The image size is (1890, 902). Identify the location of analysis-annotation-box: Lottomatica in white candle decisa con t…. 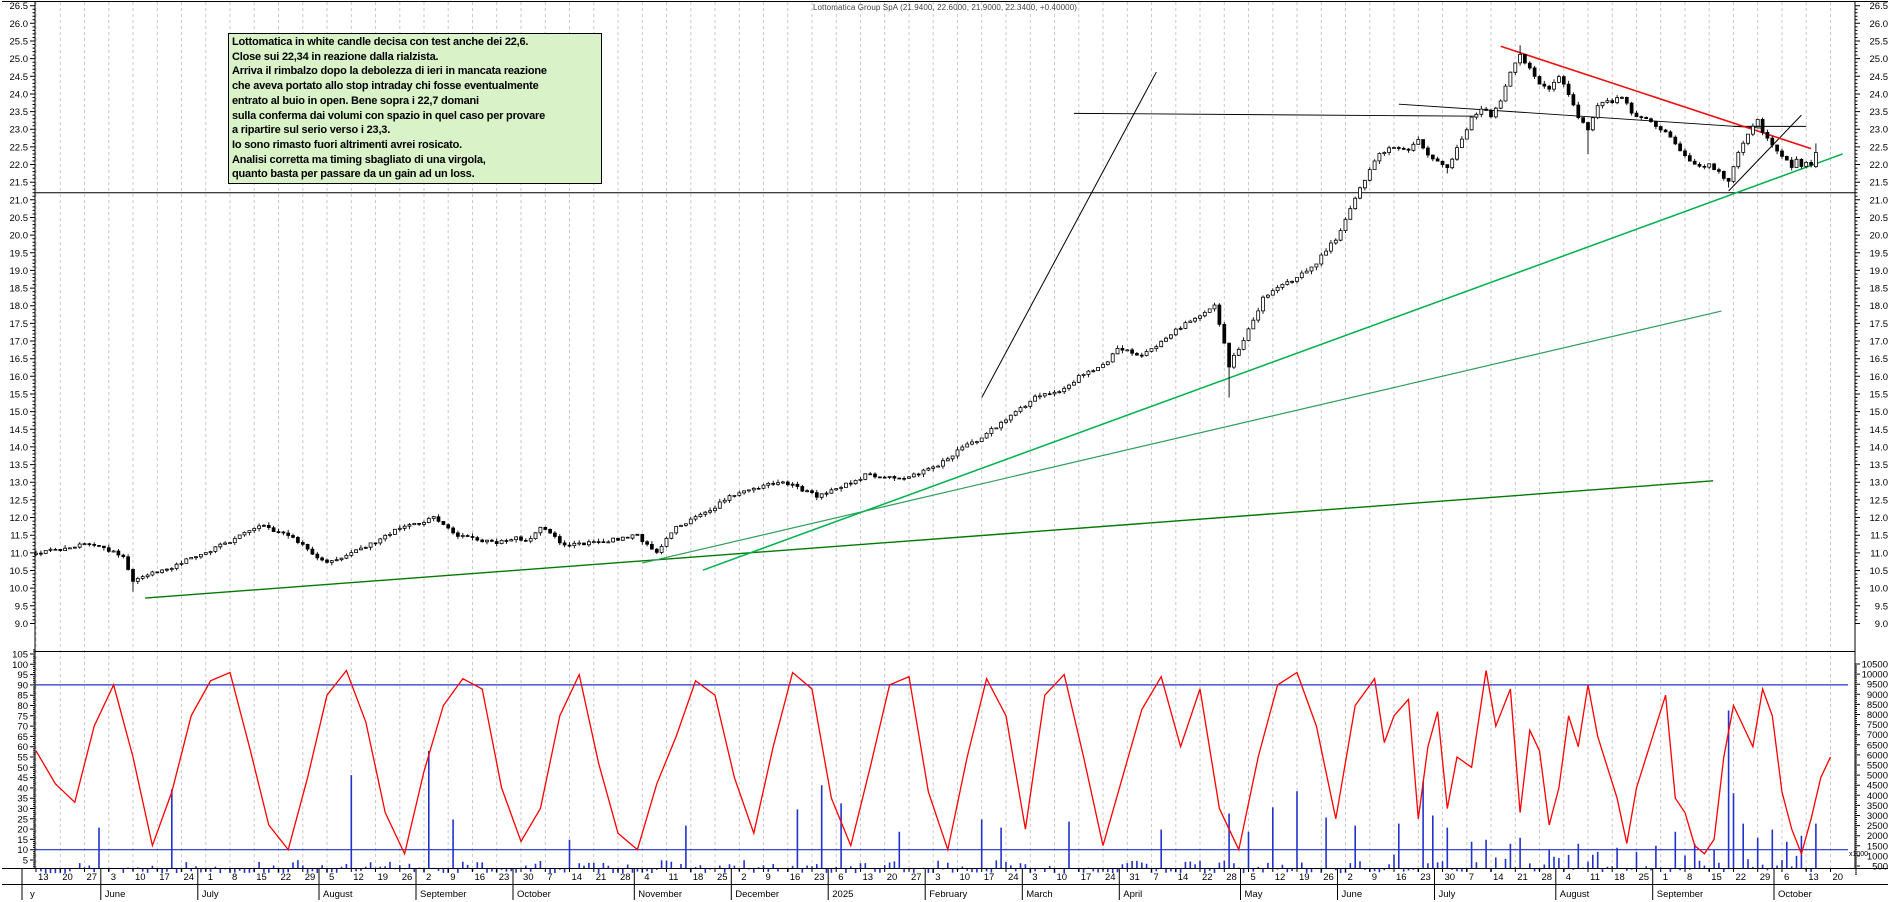
(415, 109).